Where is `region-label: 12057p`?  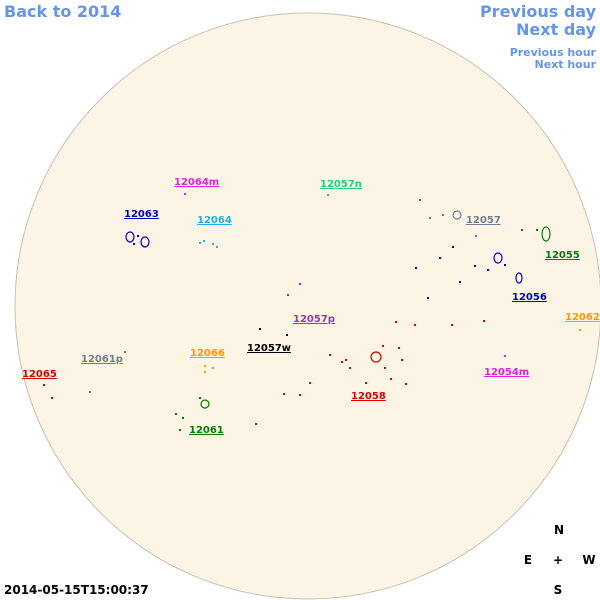
region-label: 12057p is located at coordinates (314, 319).